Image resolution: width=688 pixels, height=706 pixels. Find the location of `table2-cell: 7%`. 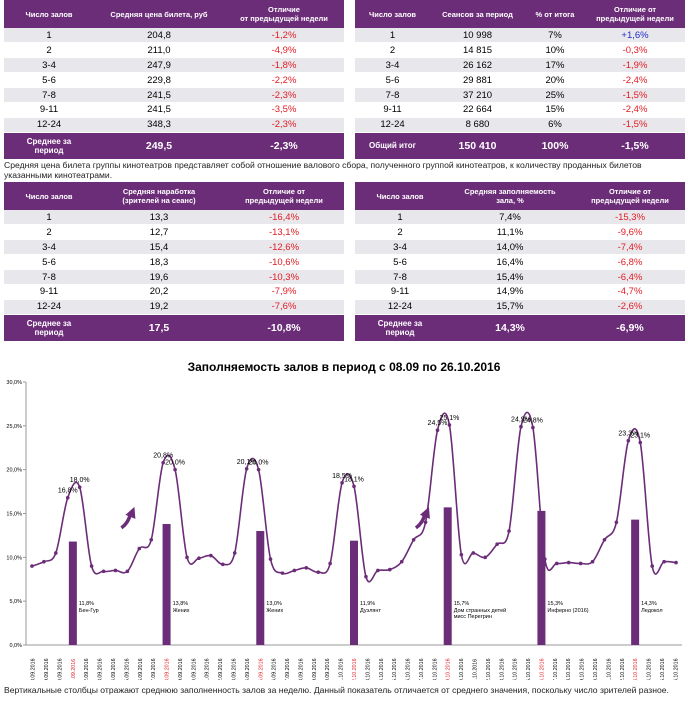

table2-cell: 7% is located at coordinates (555, 36).